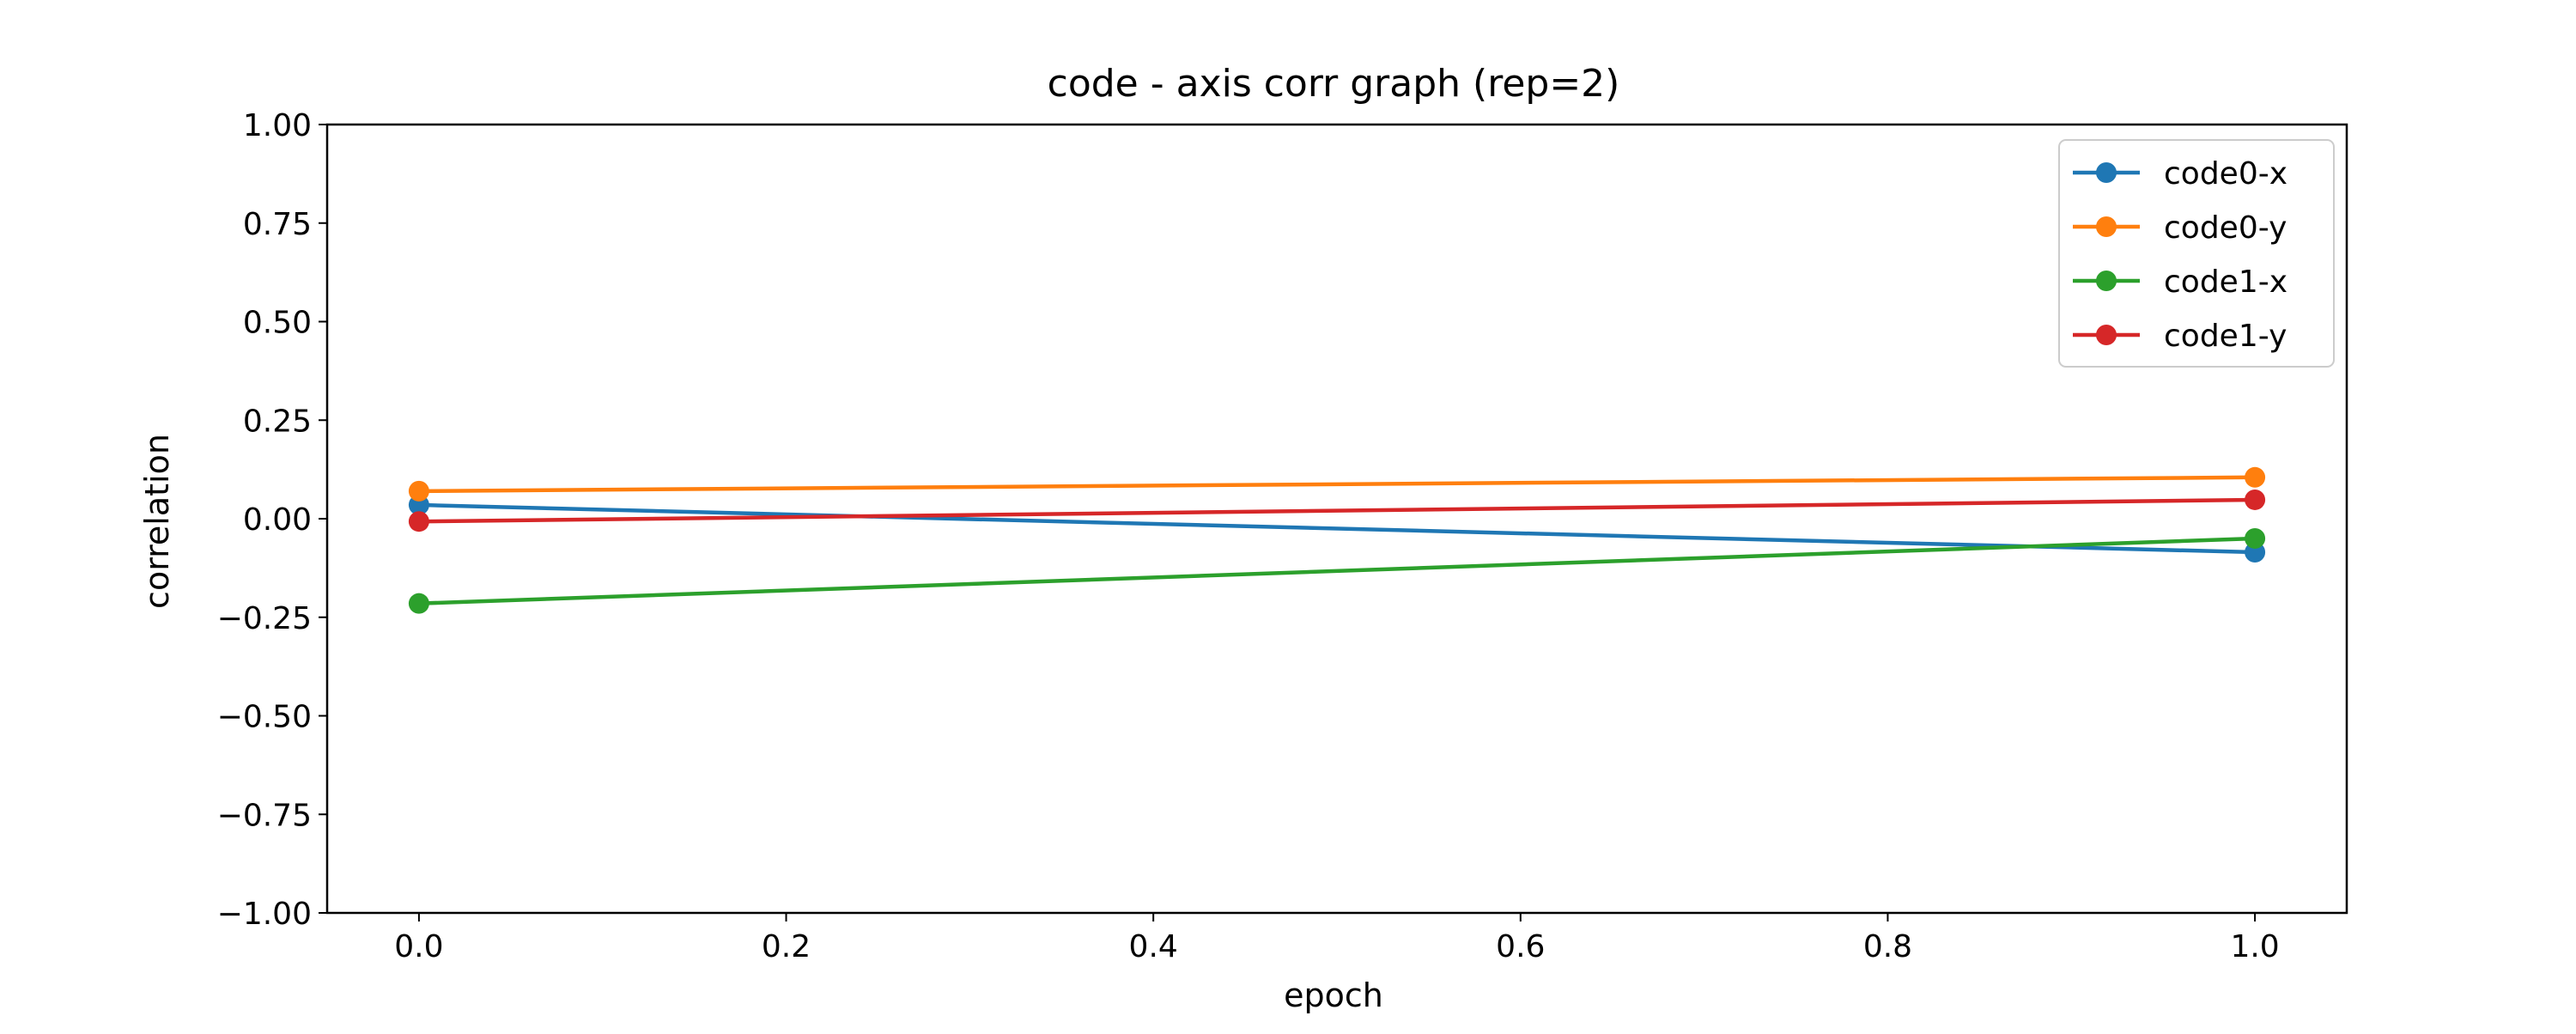  I want to click on y-tick-label: −0.25, so click(264, 618).